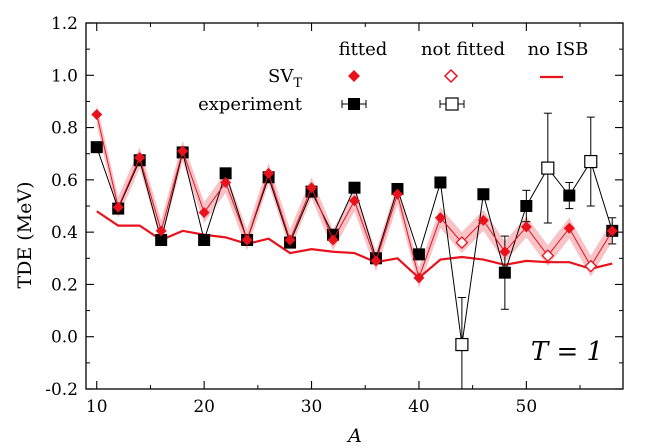 Image resolution: width=664 pixels, height=448 pixels. I want to click on no-isb-line, so click(354, 245).